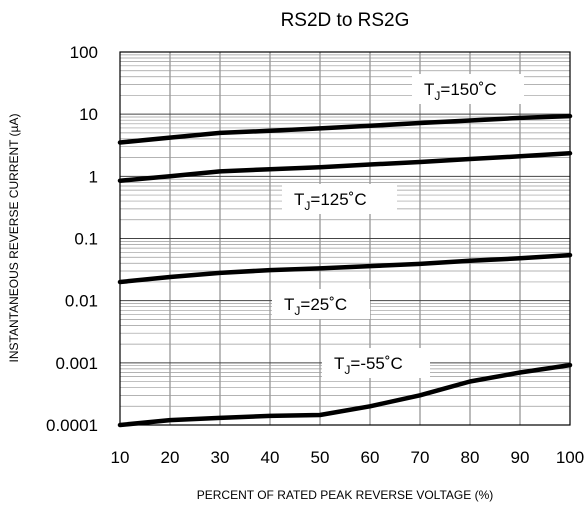 The image size is (587, 510). Describe the element at coordinates (330, 201) in the screenshot. I see `series-label-1: TJ=125˚C` at that location.